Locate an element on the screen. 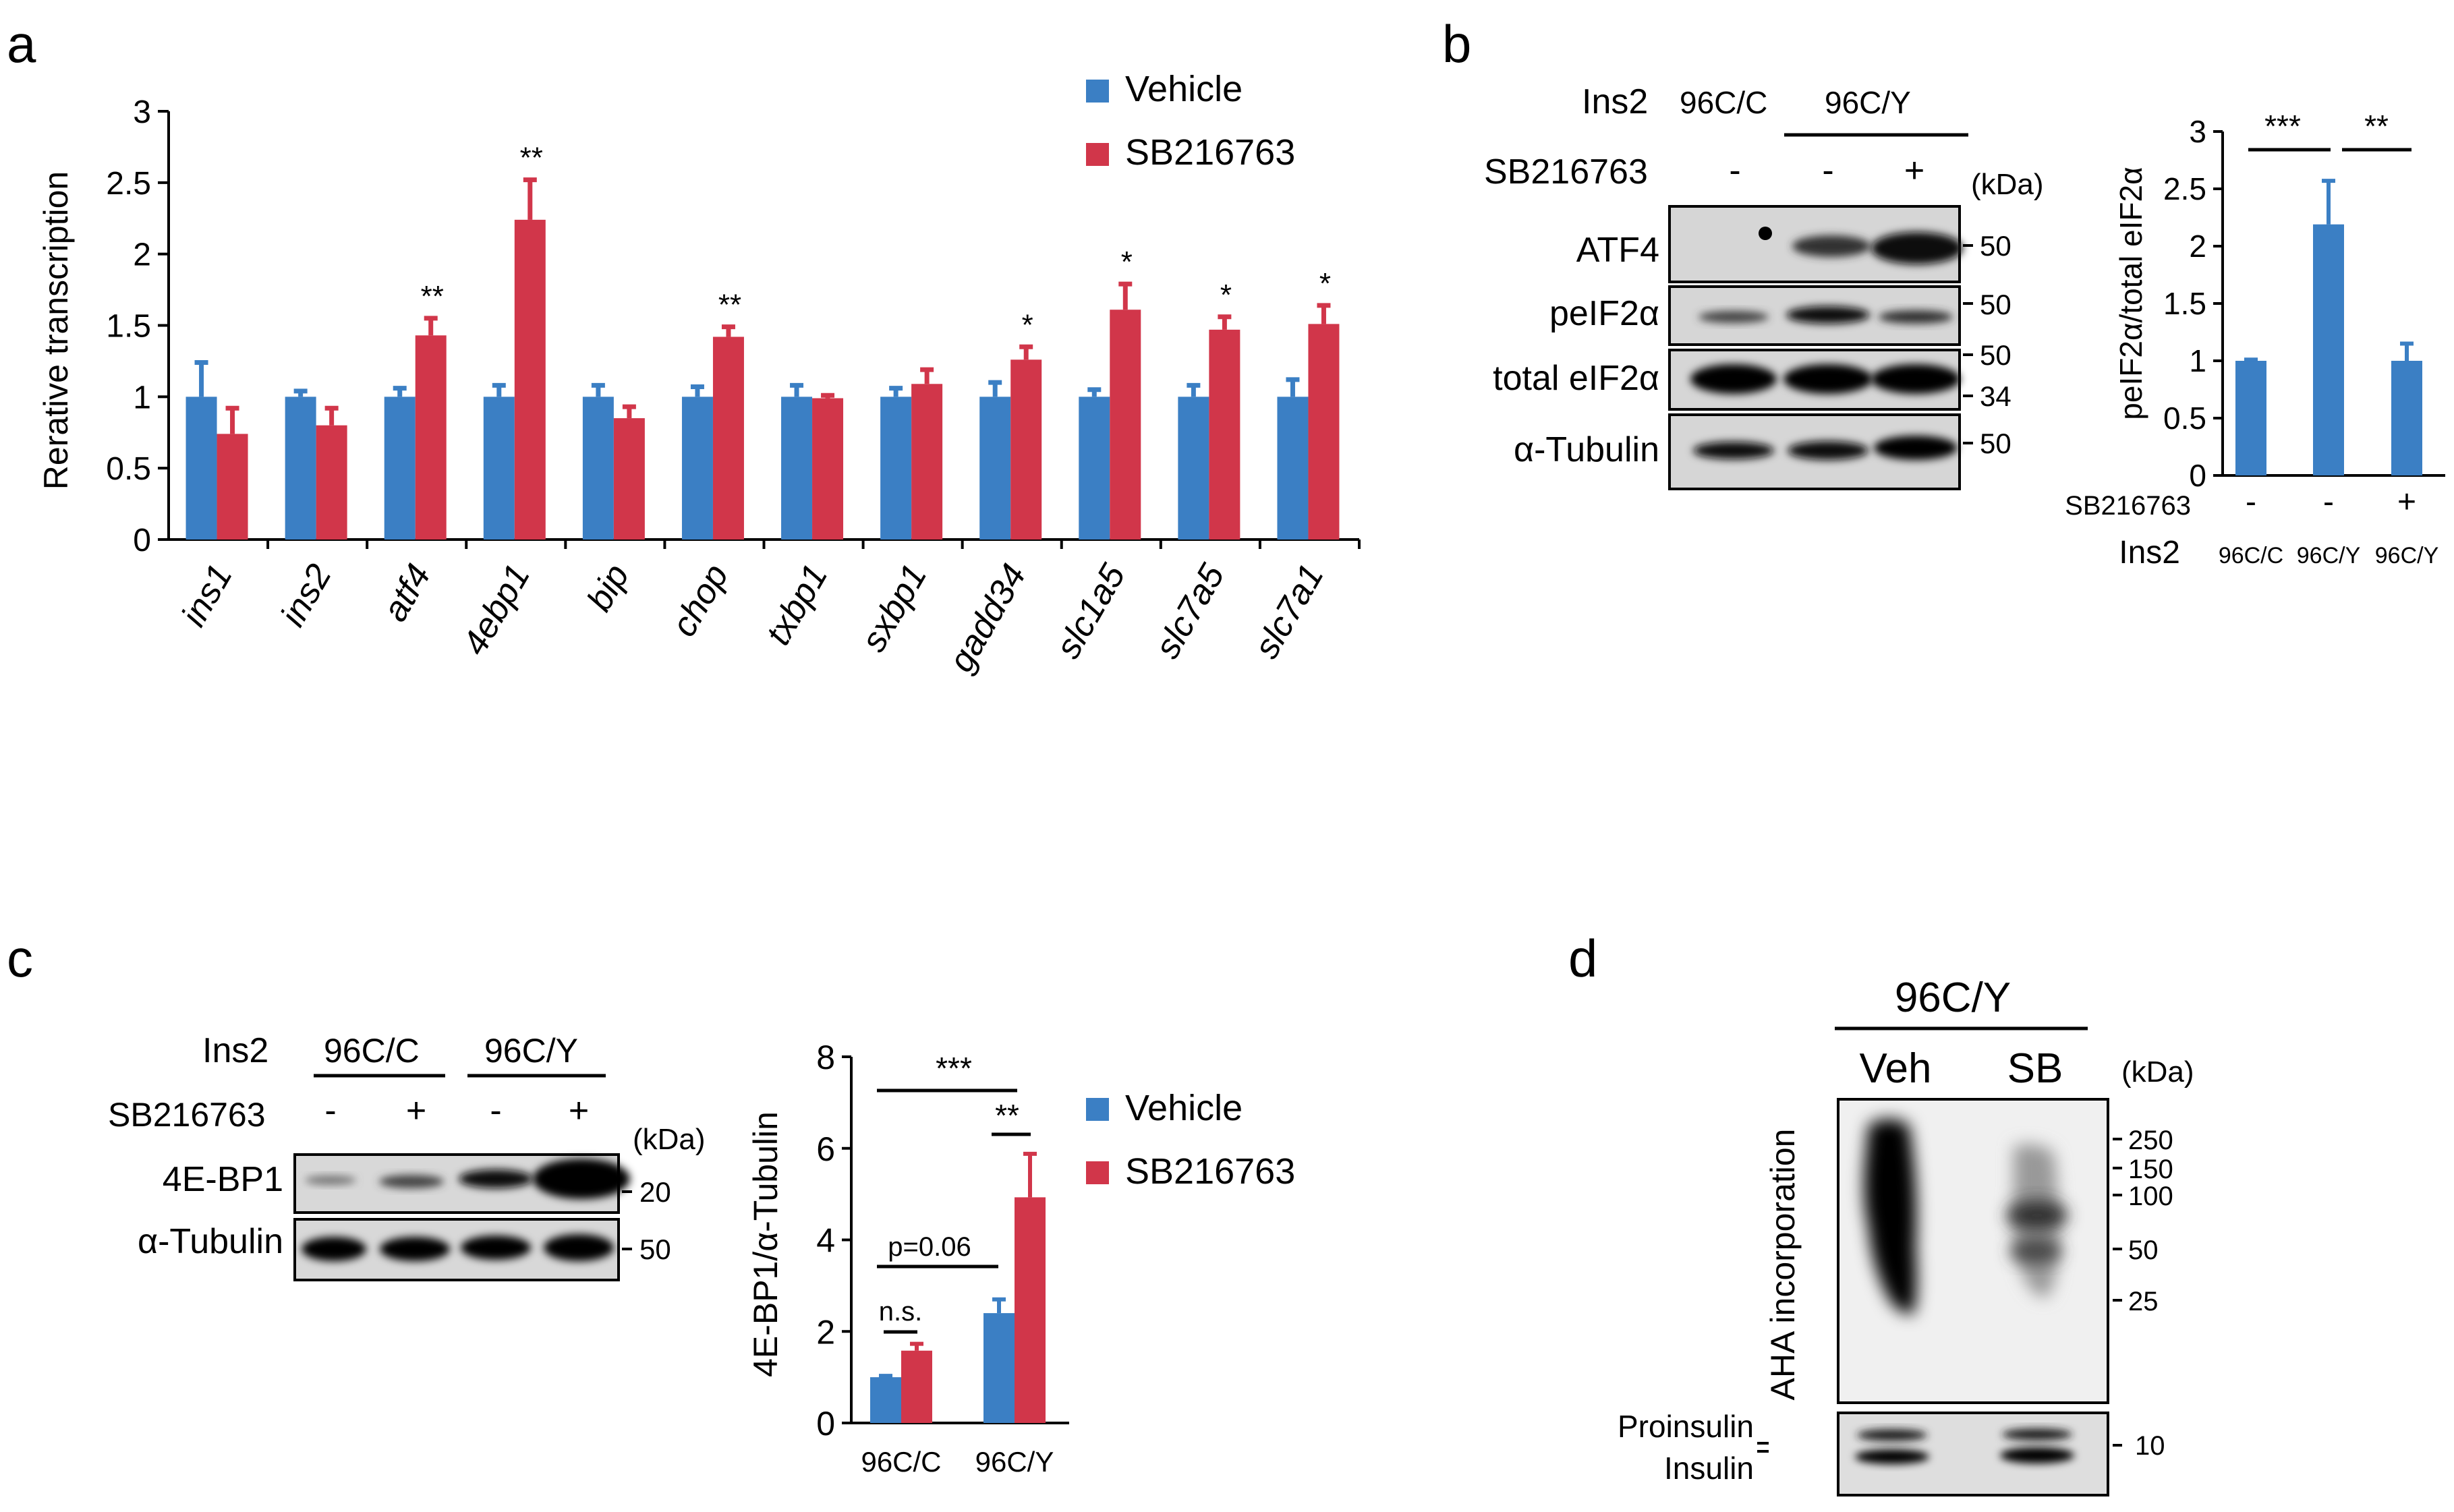 The image size is (2454, 1512). blot-c-marker: 20 is located at coordinates (655, 1192).